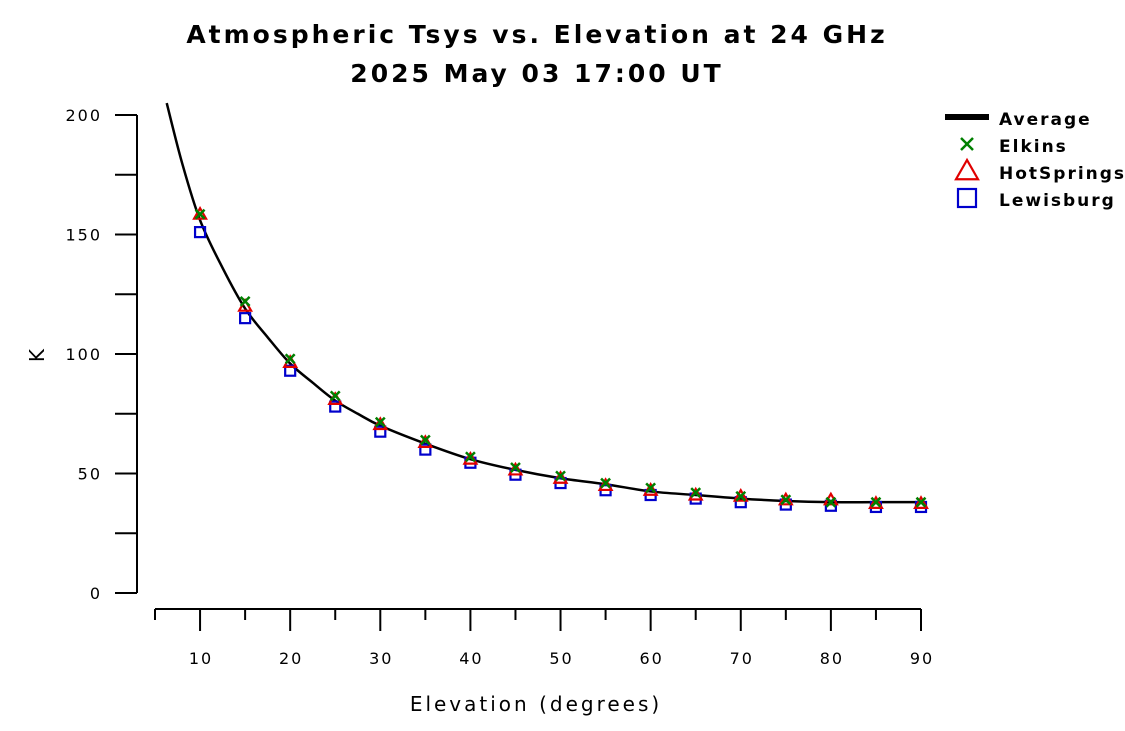 Image resolution: width=1125 pixels, height=731 pixels. I want to click on legend-lewisburg-marker, so click(967, 198).